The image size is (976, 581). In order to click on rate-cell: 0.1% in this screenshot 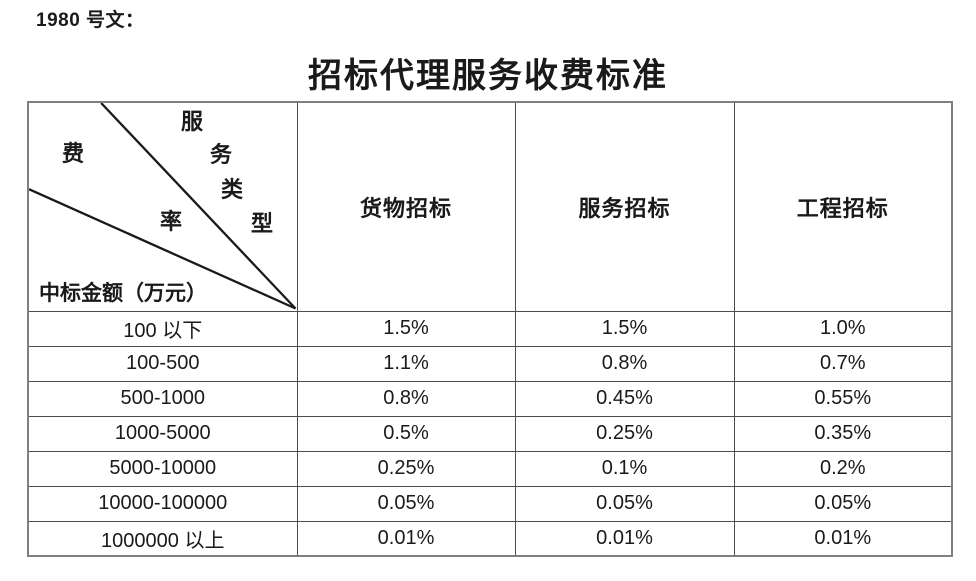, I will do `click(624, 468)`.